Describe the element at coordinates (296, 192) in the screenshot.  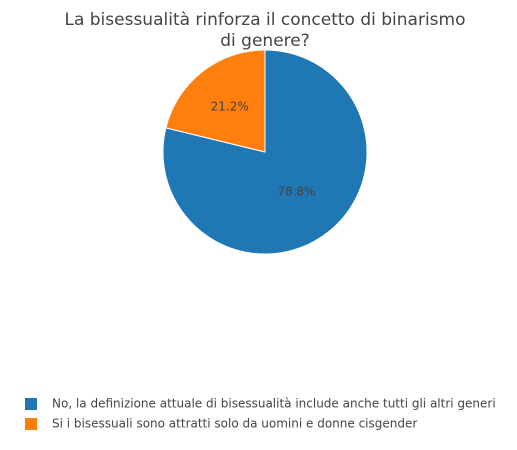
I see `data-label: 78.8%` at that location.